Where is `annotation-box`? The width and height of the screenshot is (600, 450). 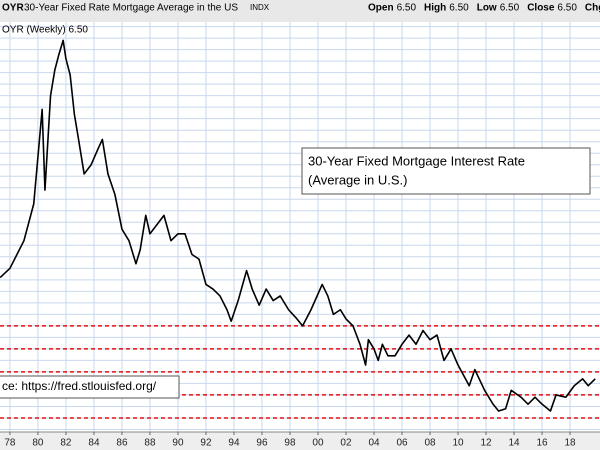 annotation-box is located at coordinates (446, 171).